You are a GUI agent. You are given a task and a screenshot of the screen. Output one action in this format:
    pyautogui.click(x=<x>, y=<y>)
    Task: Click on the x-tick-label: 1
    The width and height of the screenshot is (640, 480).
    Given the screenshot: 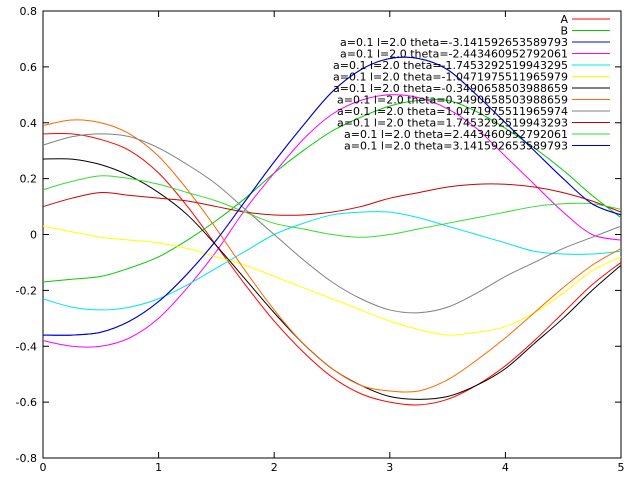 What is the action you would take?
    pyautogui.click(x=158, y=467)
    